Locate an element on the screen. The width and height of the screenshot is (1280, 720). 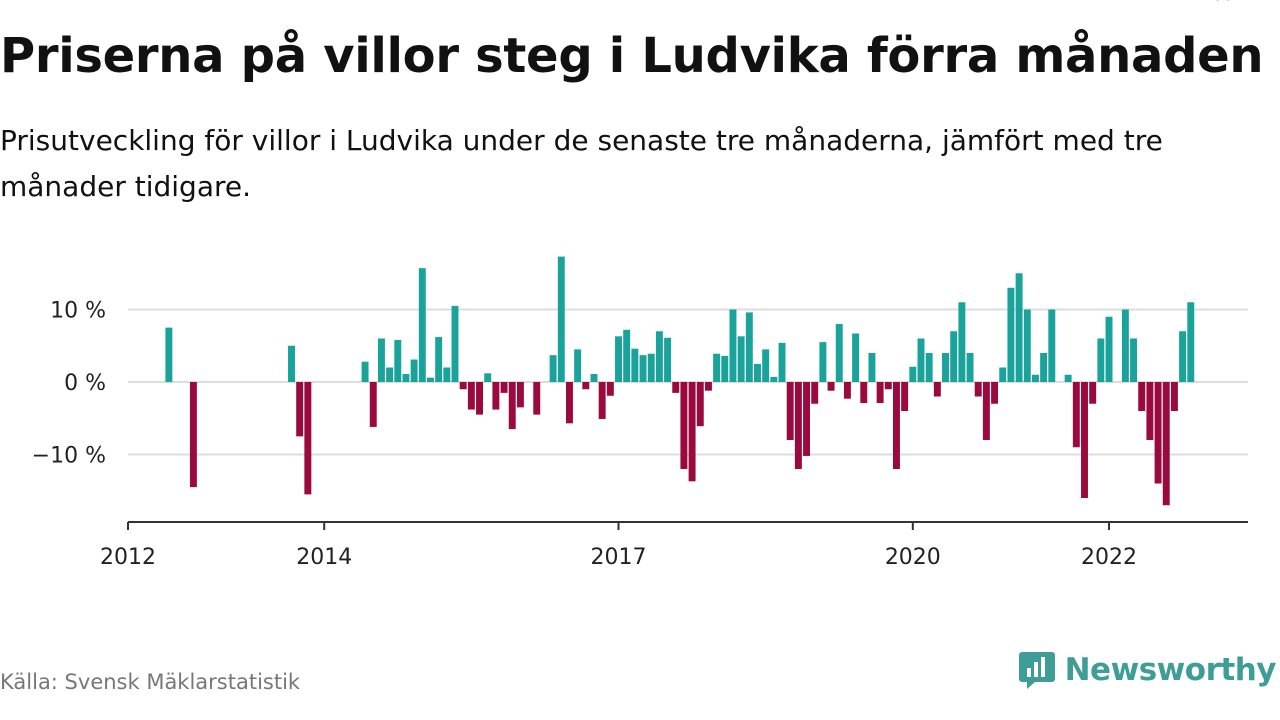
brand-name: Newsworthy is located at coordinates (1170, 670).